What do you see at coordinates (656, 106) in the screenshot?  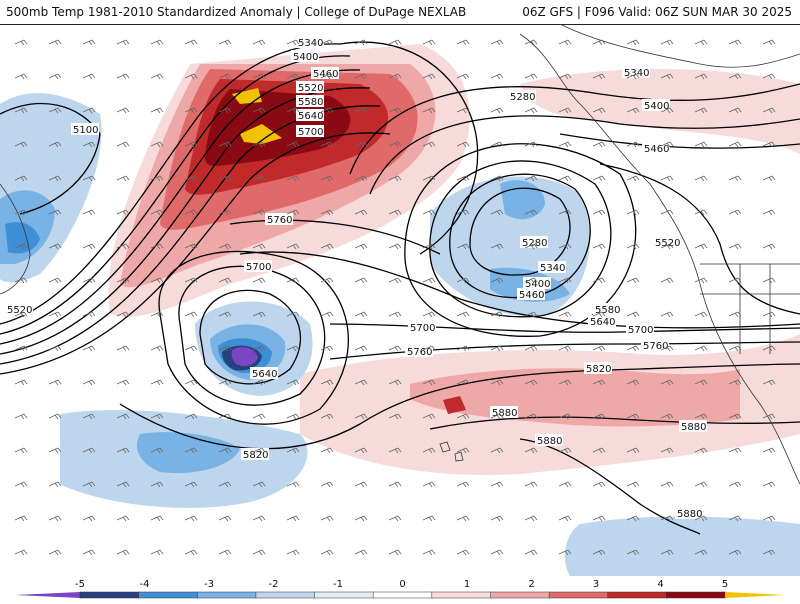 I see `contour-label: 5400` at bounding box center [656, 106].